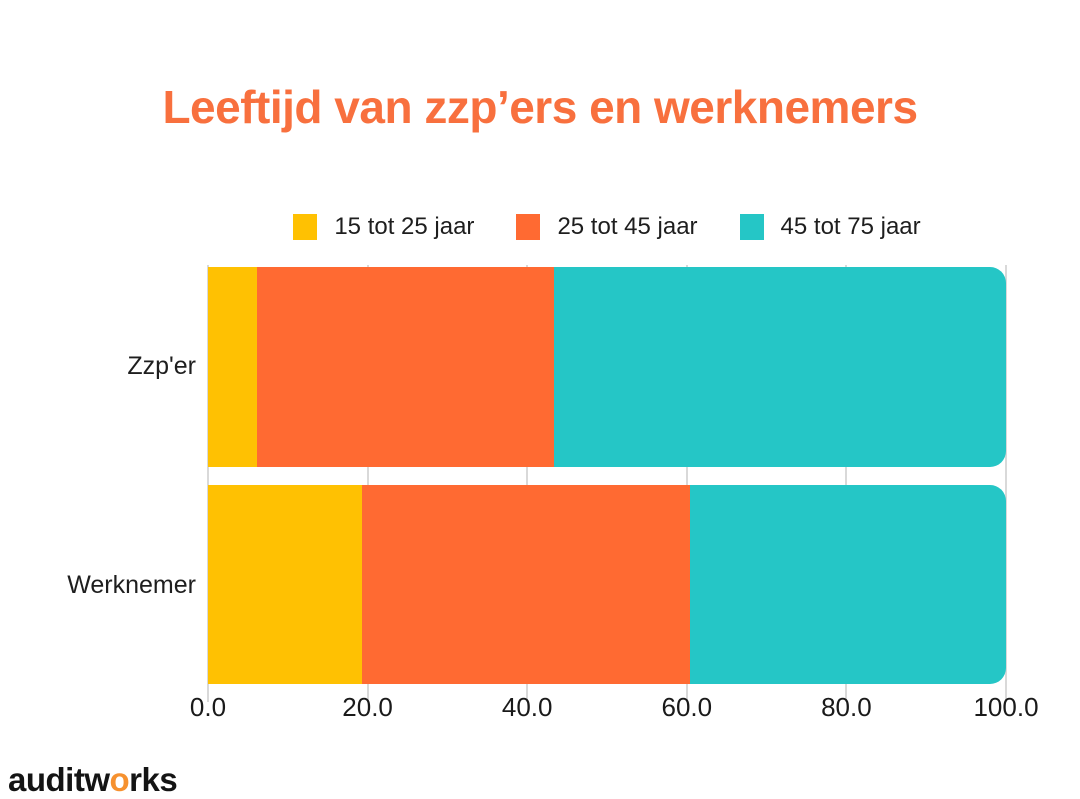 The image size is (1080, 799). I want to click on logo-o-accent: o, so click(119, 779).